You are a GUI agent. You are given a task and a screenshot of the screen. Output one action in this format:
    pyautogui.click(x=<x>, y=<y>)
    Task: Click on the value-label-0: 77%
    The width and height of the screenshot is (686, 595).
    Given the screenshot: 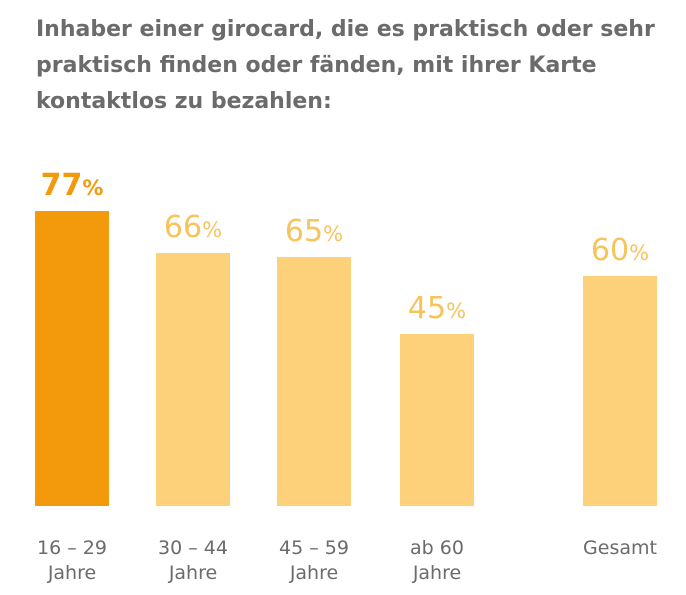 What is the action you would take?
    pyautogui.click(x=72, y=187)
    